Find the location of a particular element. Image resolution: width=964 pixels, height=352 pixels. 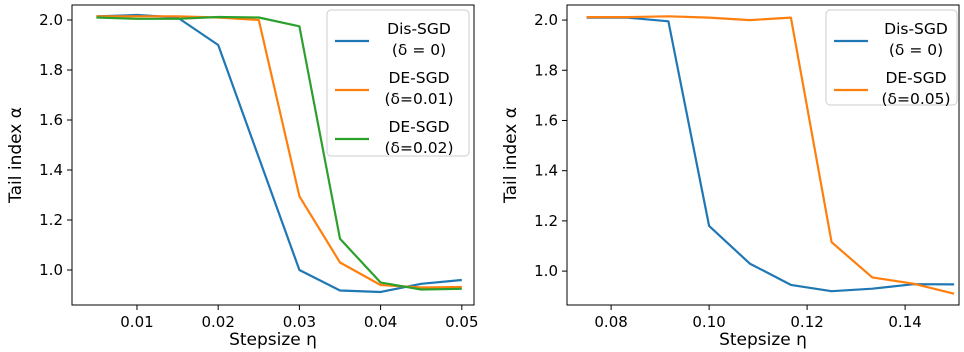

left-y-tick-label: 1.0 is located at coordinates (51, 270).